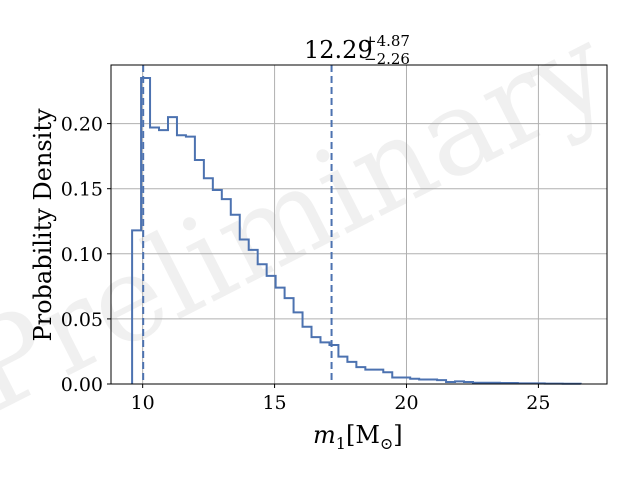 This screenshot has width=640, height=480. What do you see at coordinates (82, 190) in the screenshot?
I see `y-tick-label: 0.15` at bounding box center [82, 190].